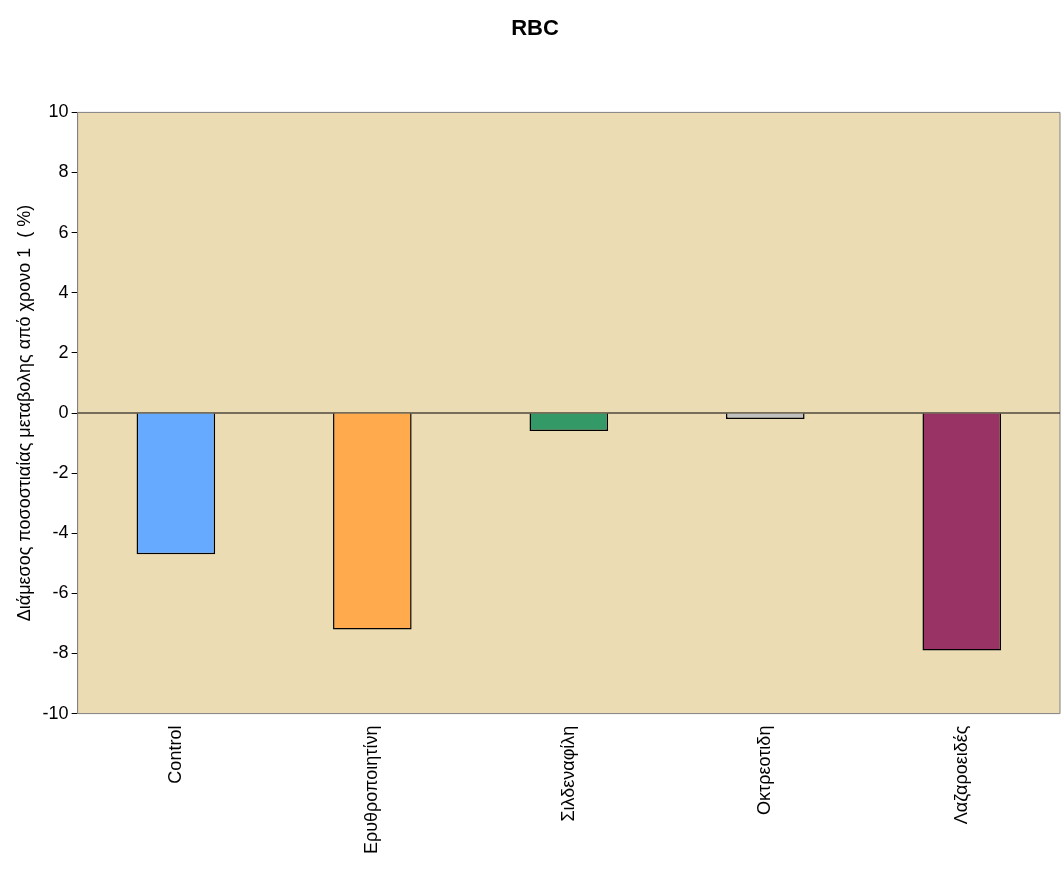 The image size is (1064, 870). What do you see at coordinates (58, 111) in the screenshot?
I see `y-tick-label: 10` at bounding box center [58, 111].